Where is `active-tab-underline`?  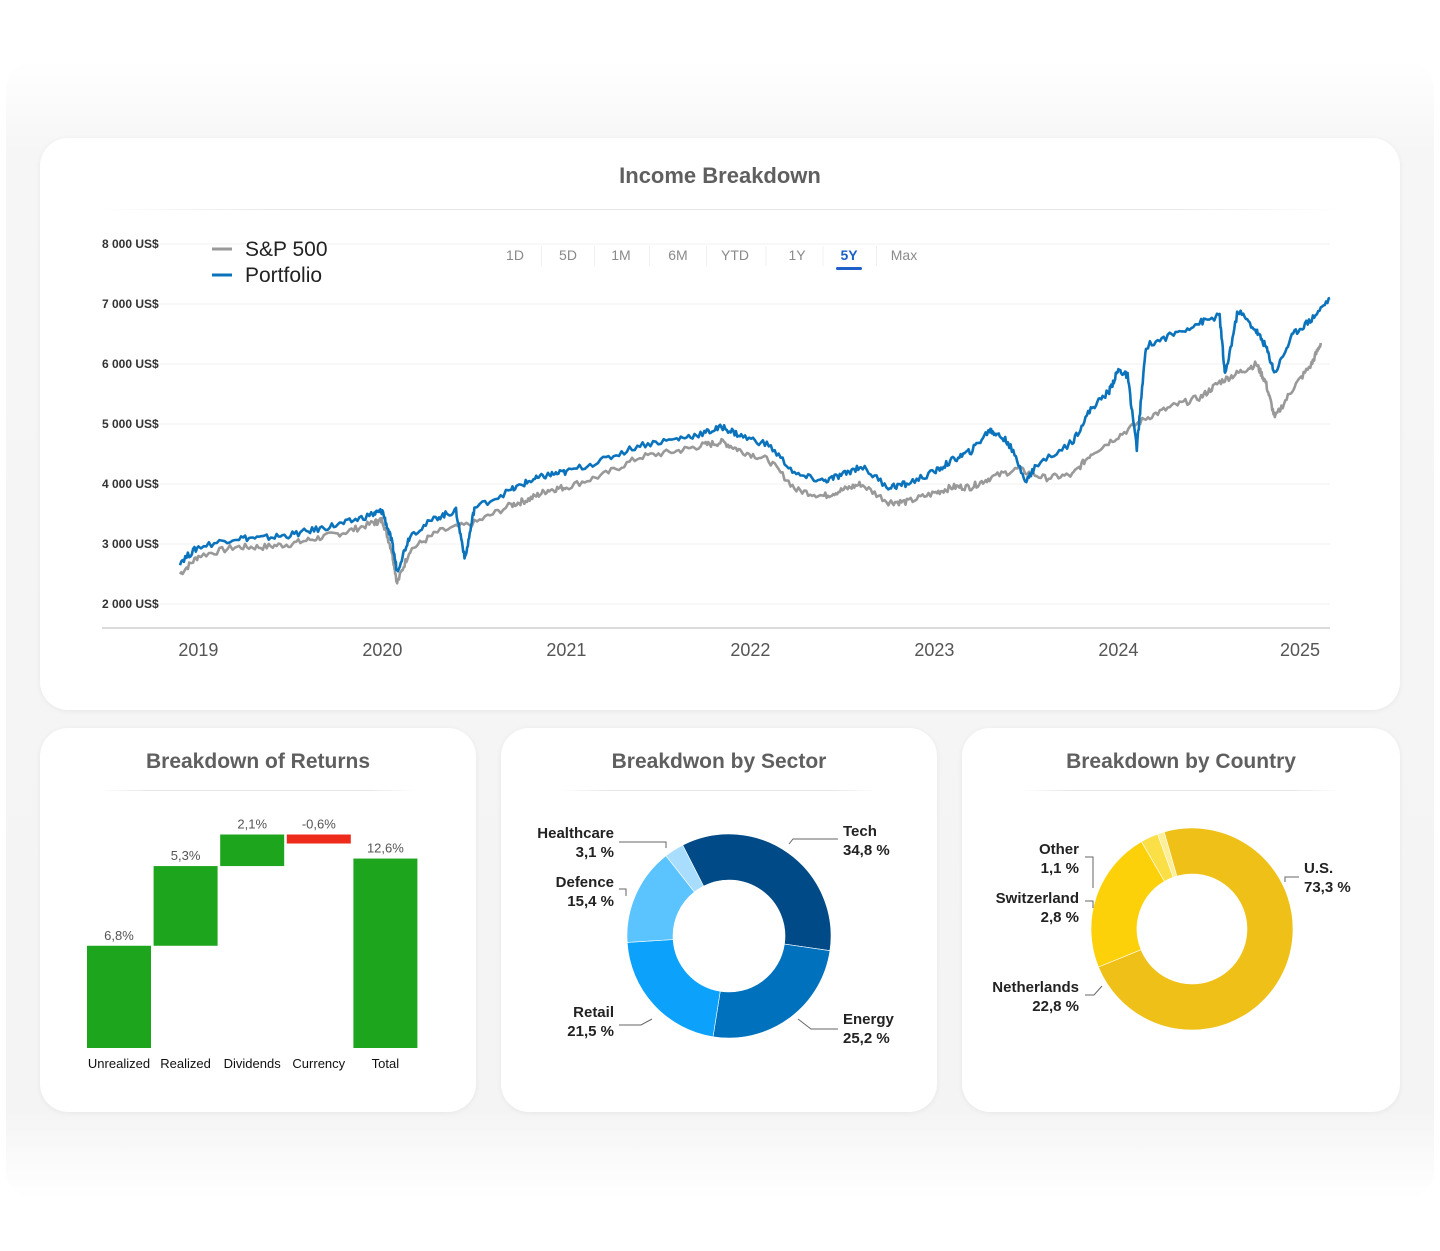 active-tab-underline is located at coordinates (849, 268).